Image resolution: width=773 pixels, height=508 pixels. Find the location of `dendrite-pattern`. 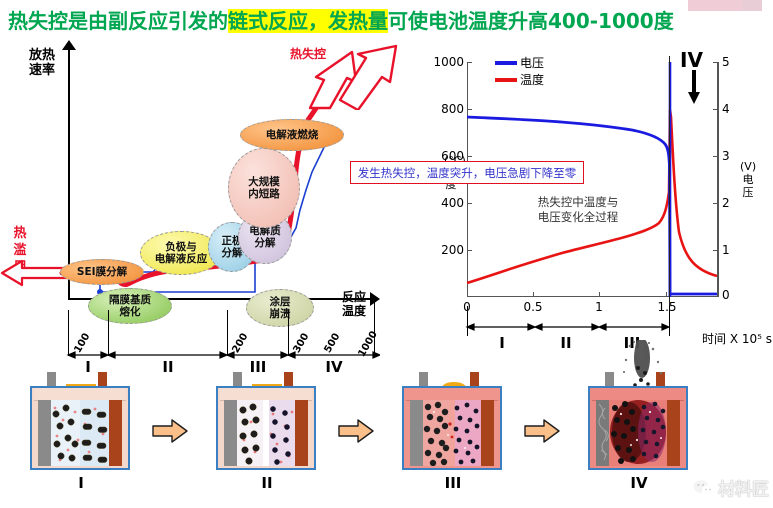

dendrite-pattern is located at coordinates (603, 432).